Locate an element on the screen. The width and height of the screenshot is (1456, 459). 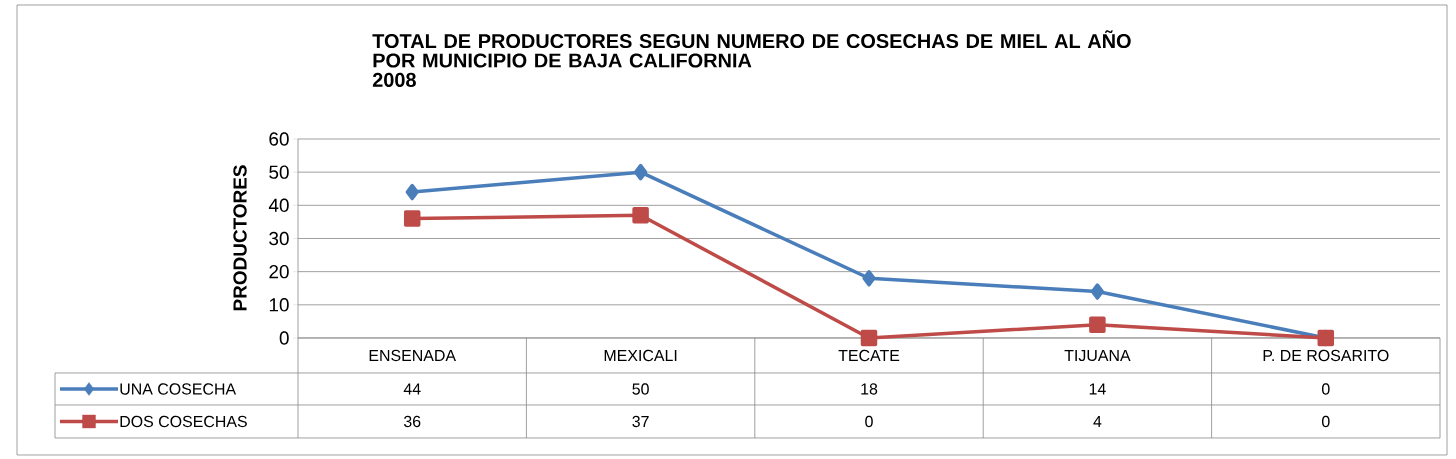
legend-label: UNA COSECHA is located at coordinates (178, 389).